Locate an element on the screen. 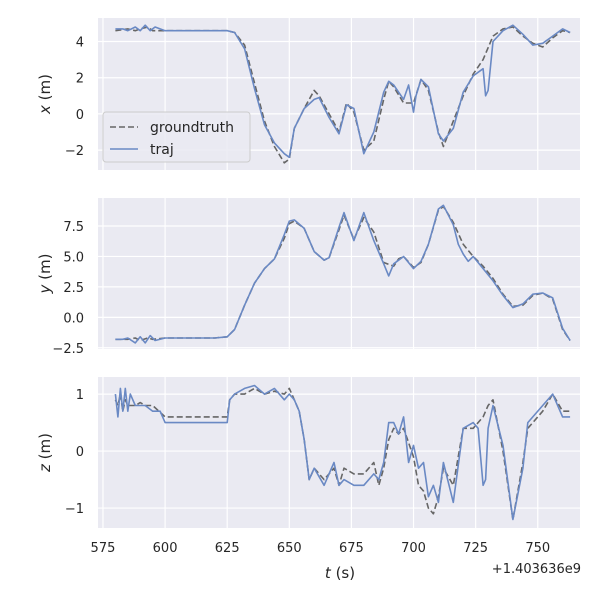 This screenshot has width=600, height=600. y-axis-label: x (m) is located at coordinates (45, 94).